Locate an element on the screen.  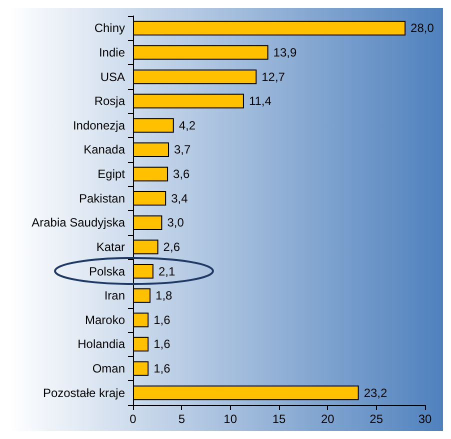
data-label: 11,4 is located at coordinates (260, 101).